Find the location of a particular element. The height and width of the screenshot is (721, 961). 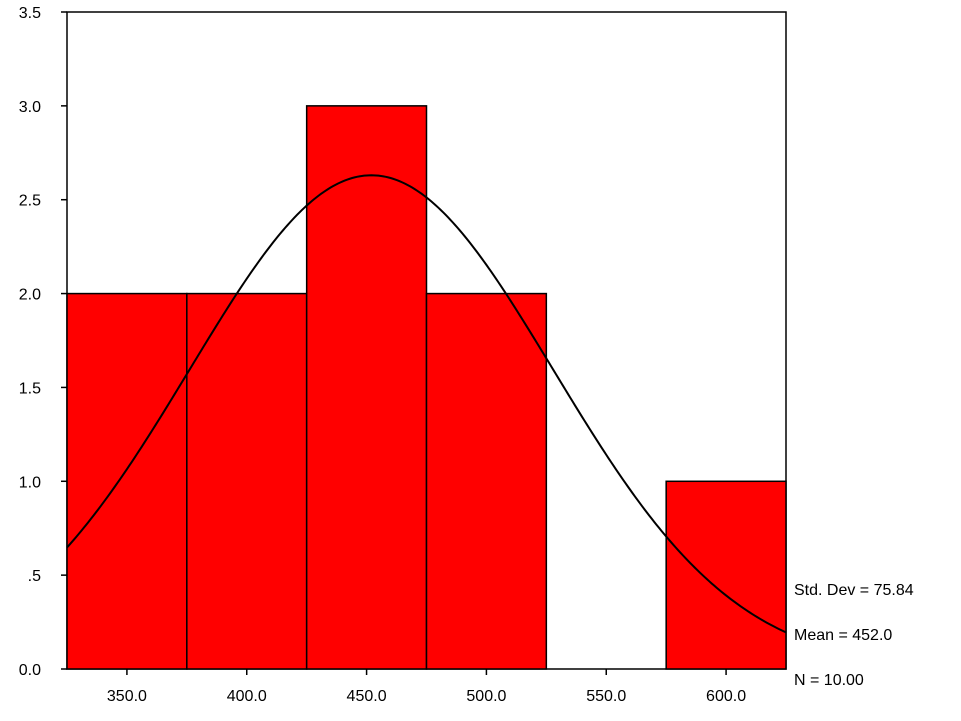

mean-label: Mean = 452.0 is located at coordinates (843, 635).